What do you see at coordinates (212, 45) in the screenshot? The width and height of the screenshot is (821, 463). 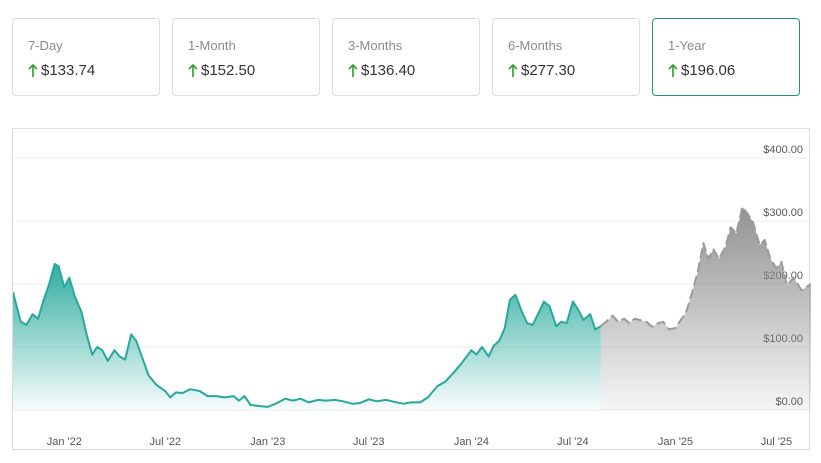 I see `card-label: 1-Month` at bounding box center [212, 45].